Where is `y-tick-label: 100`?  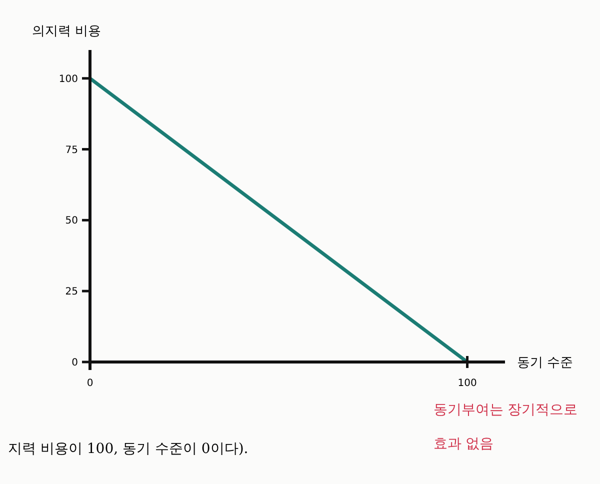 y-tick-label: 100 is located at coordinates (68, 79).